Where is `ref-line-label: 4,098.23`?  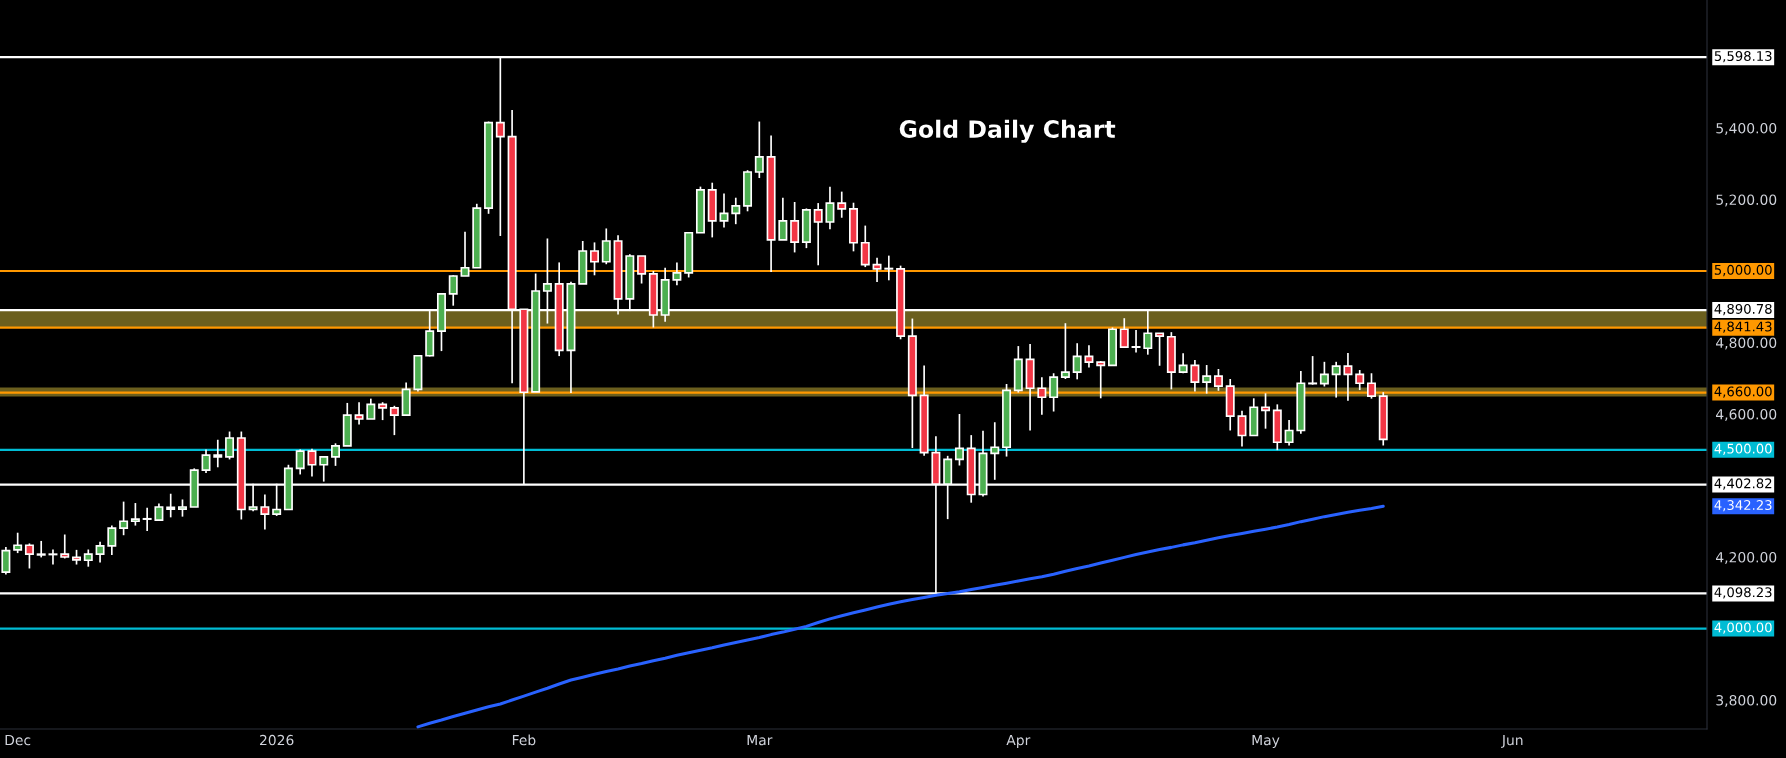
ref-line-label: 4,098.23 is located at coordinates (1743, 593).